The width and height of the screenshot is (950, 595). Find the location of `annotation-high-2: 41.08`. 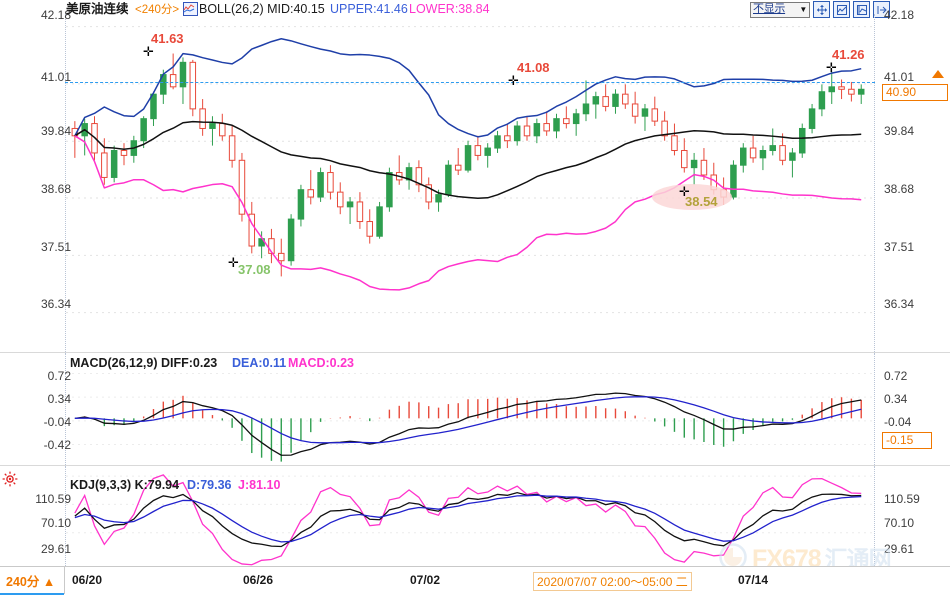

annotation-high-2: 41.08 is located at coordinates (533, 67).